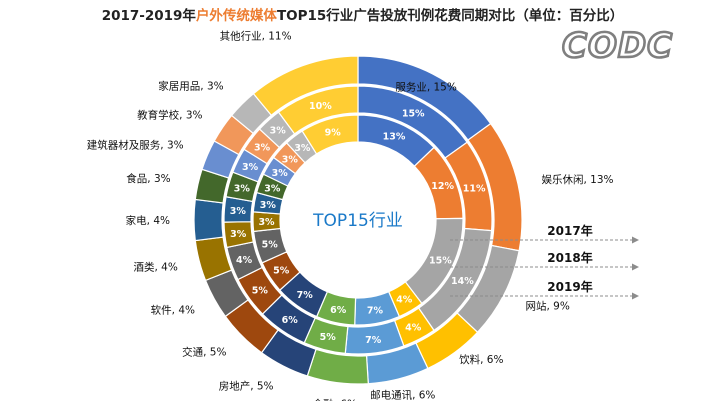 The height and width of the screenshot is (401, 725). What do you see at coordinates (290, 320) in the screenshot?
I see `slice-label-2018年-房地产: 6%` at bounding box center [290, 320].